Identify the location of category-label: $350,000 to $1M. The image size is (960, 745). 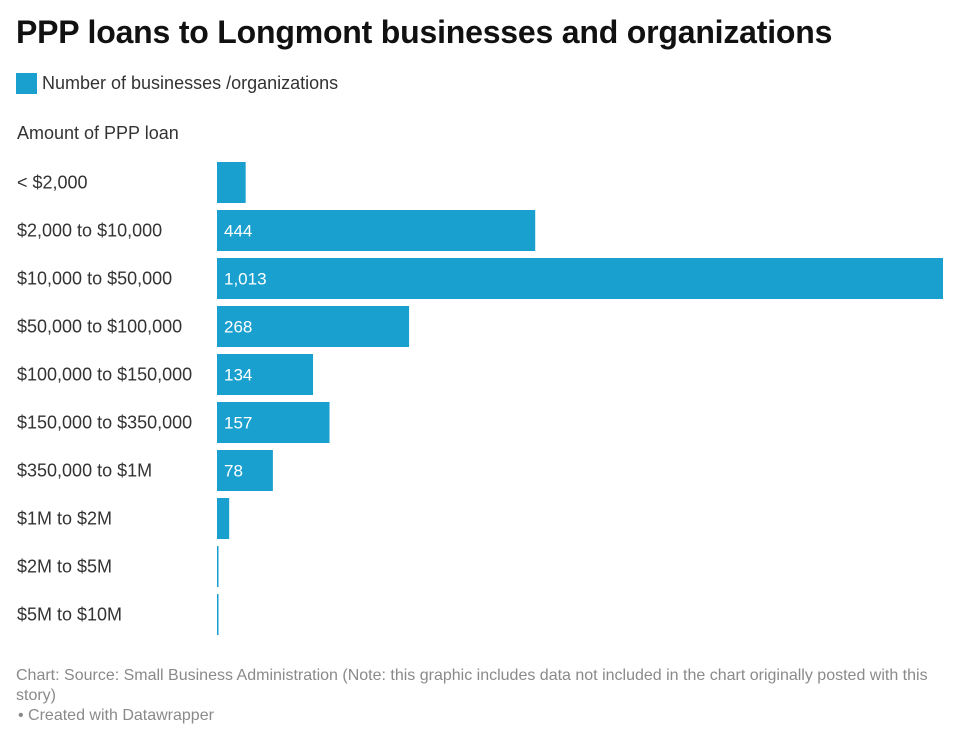
(84, 471).